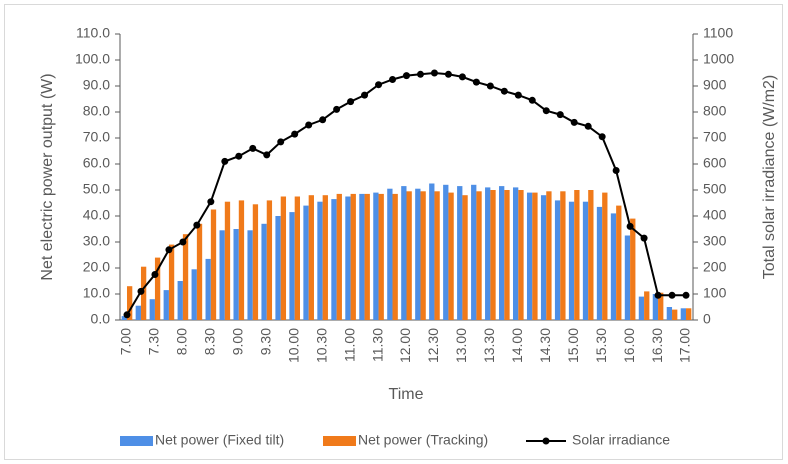 The image size is (788, 464). I want to click on x-tick-label: 11.30, so click(377, 345).